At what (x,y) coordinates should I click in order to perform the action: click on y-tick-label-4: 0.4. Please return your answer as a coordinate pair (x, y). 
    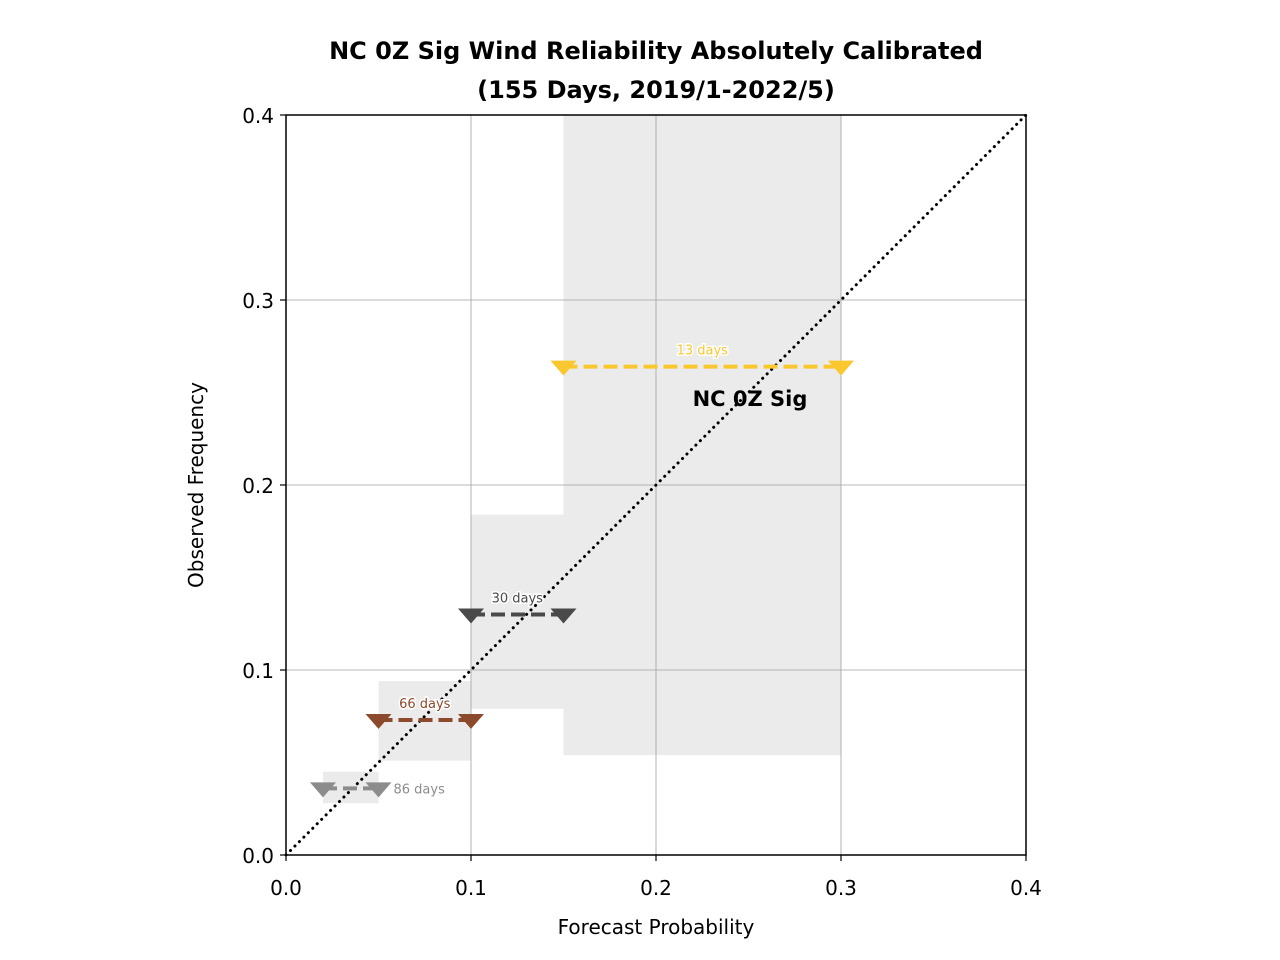
    Looking at the image, I should click on (258, 116).